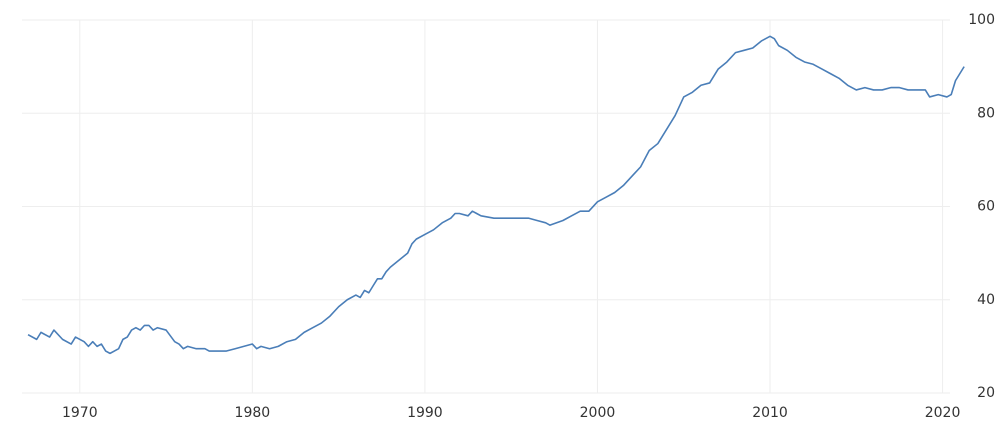  What do you see at coordinates (986, 207) in the screenshot?
I see `y-tick-label: 60` at bounding box center [986, 207].